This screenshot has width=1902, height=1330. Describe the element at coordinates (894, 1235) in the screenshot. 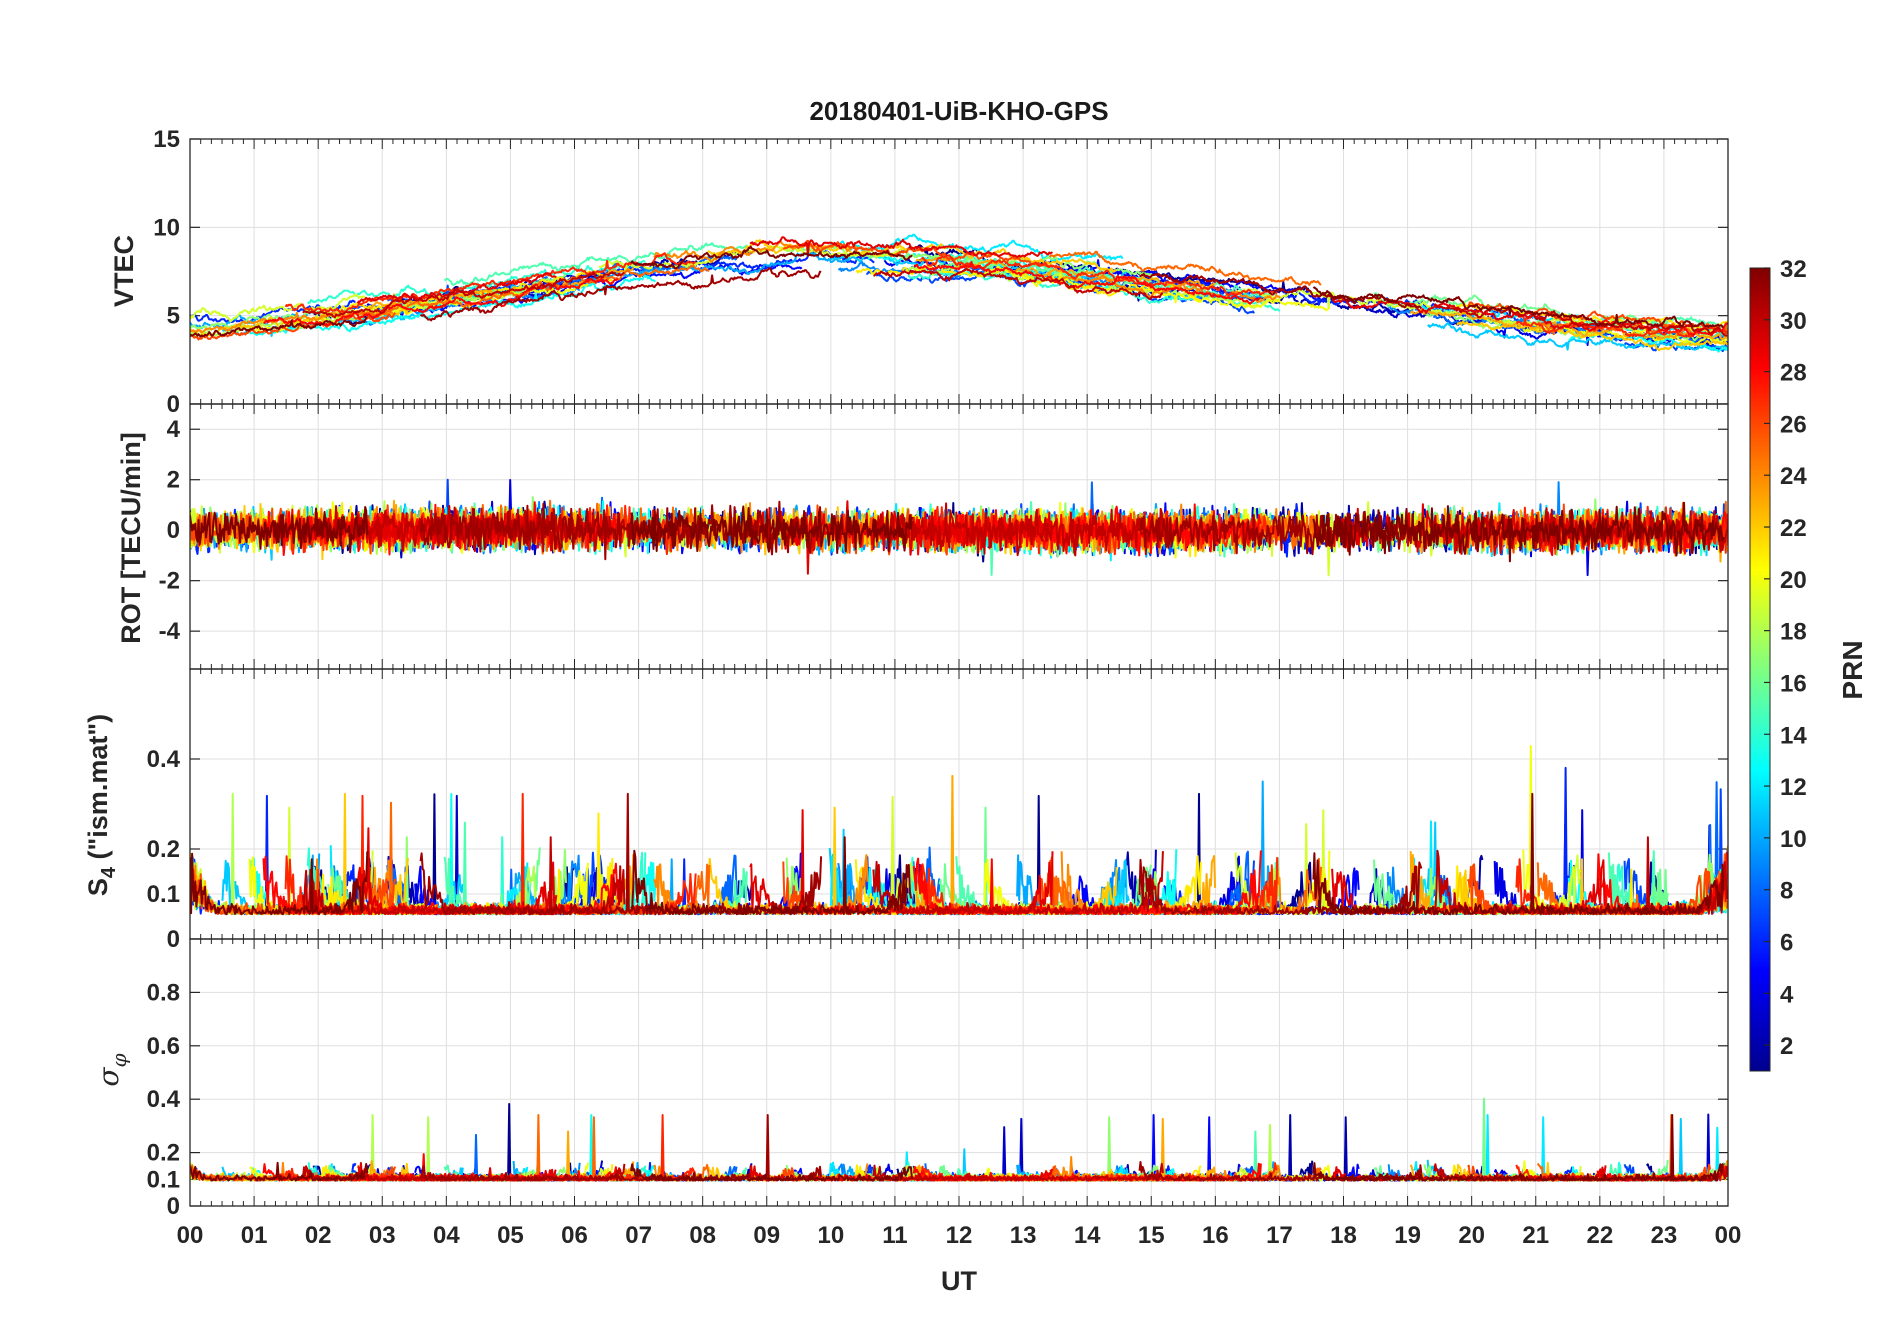

I see `x-tick-label: 11` at that location.